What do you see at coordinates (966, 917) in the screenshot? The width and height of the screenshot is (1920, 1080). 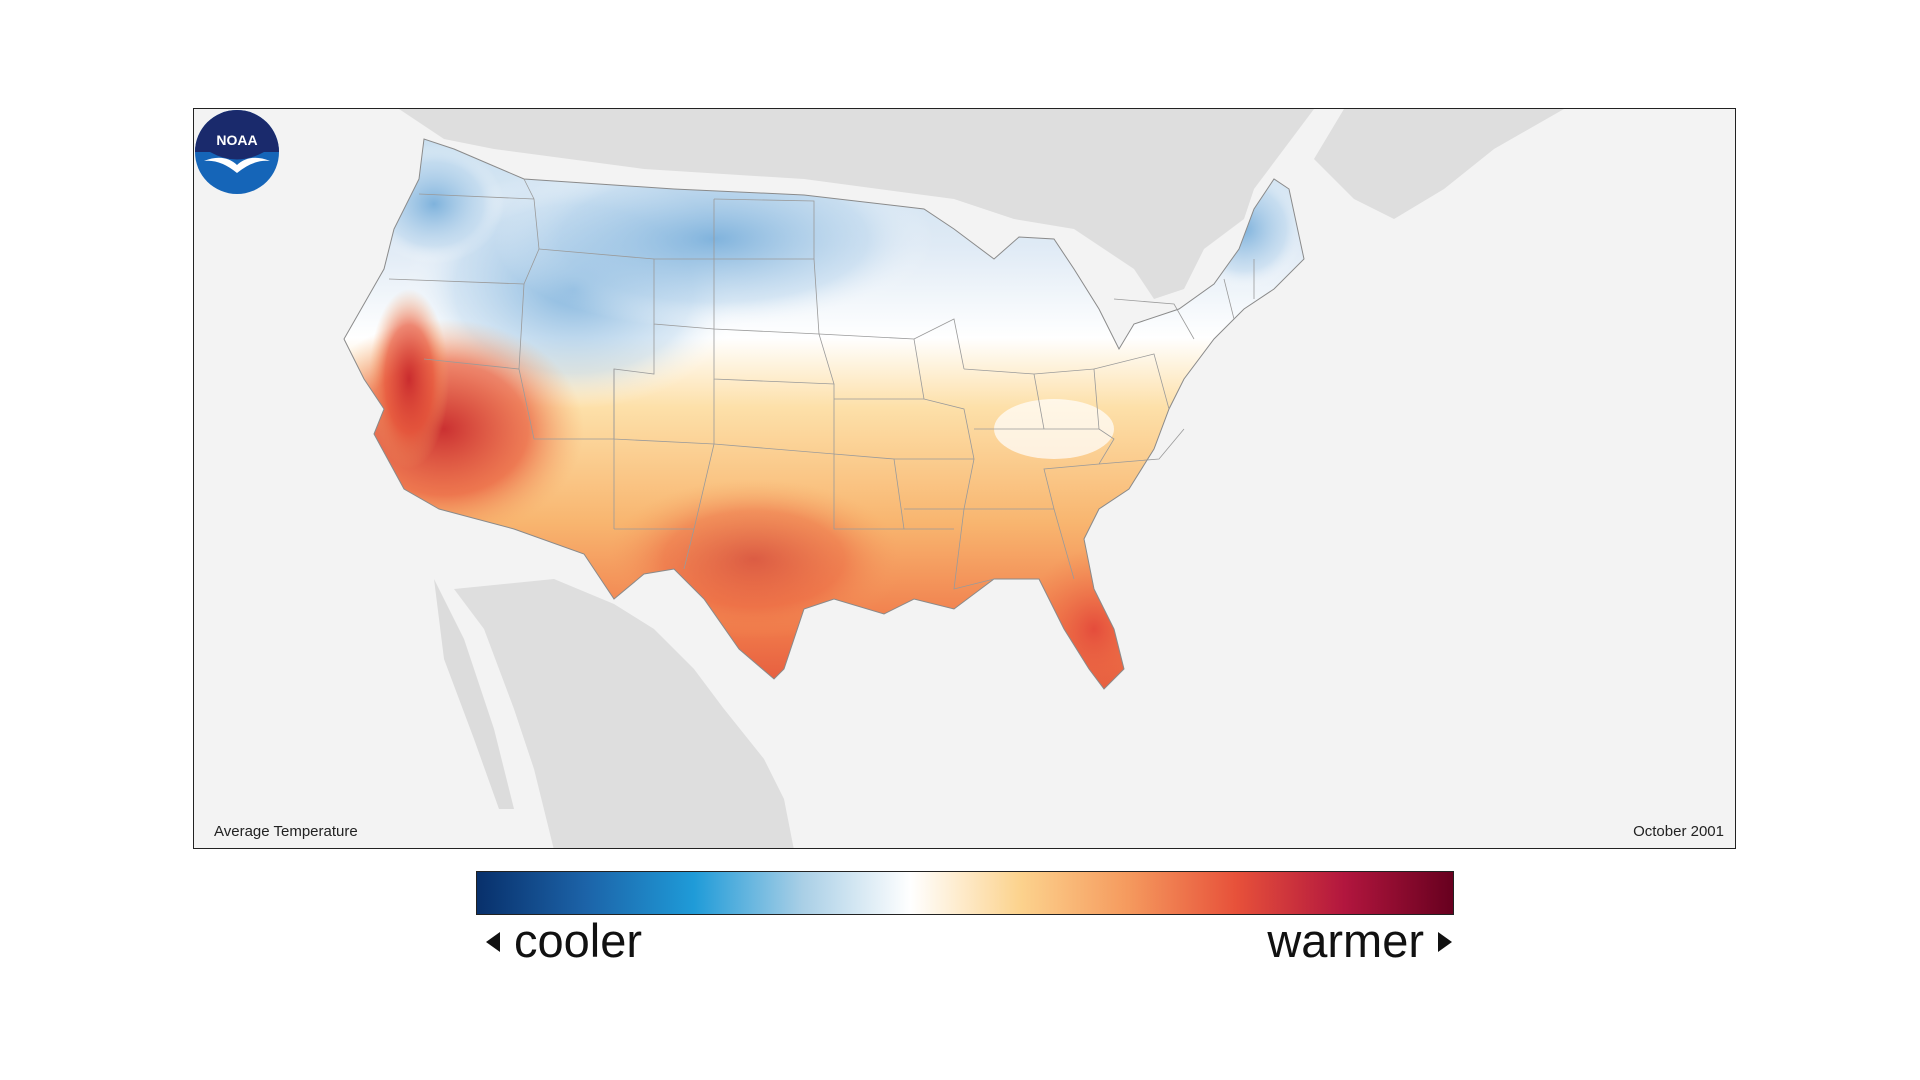 I see `color-legend: cooler warmer` at bounding box center [966, 917].